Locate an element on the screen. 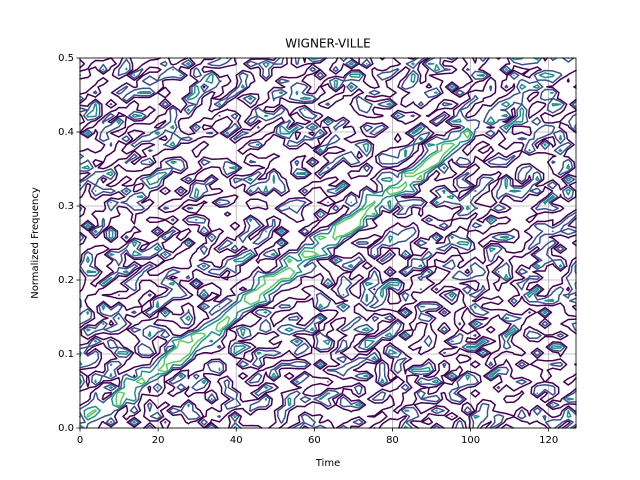 Image resolution: width=640 pixels, height=480 pixels. x-tick-label: 80 is located at coordinates (392, 440).